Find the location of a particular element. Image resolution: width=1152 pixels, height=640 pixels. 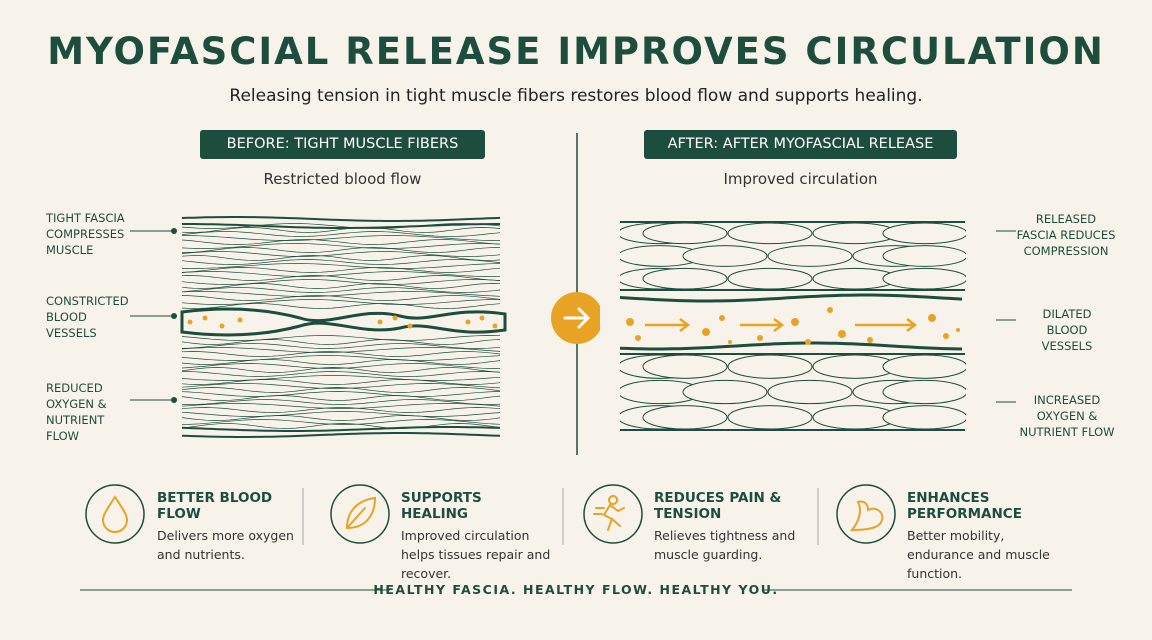

before-badge: BEFORE: TIGHT MUSCLE FIBERS is located at coordinates (342, 144).